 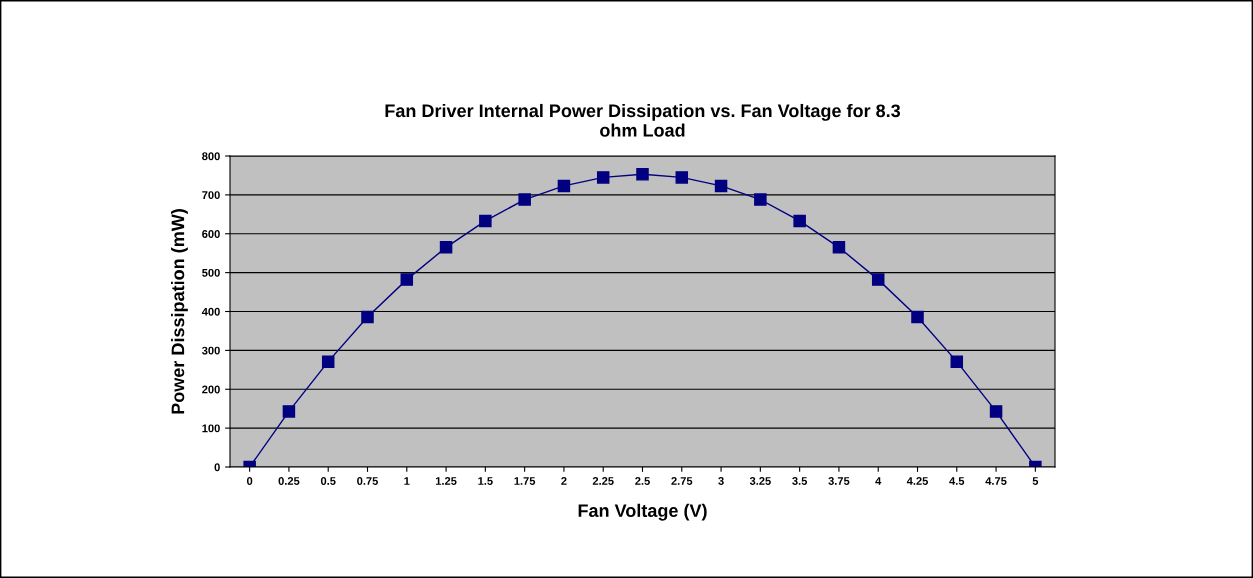 What do you see at coordinates (217, 467) in the screenshot?
I see `y-tick-label: 0` at bounding box center [217, 467].